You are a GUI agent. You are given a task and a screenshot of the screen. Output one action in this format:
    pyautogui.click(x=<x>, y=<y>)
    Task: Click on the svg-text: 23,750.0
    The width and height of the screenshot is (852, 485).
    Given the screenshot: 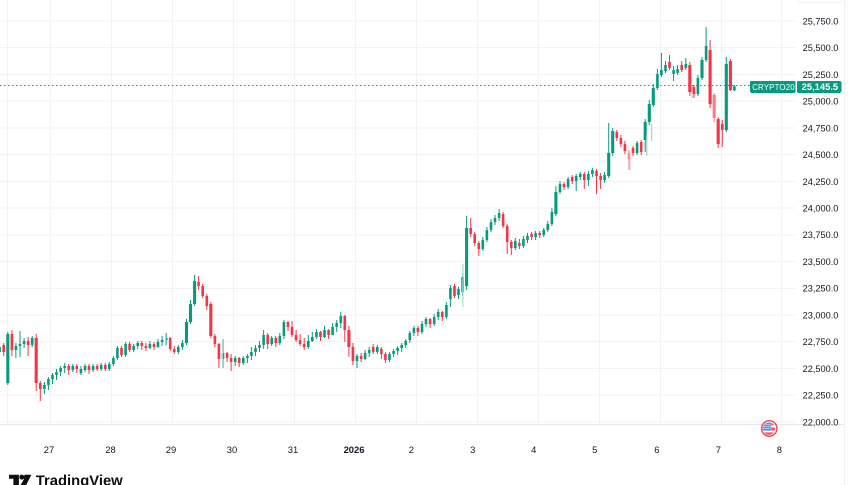 What is the action you would take?
    pyautogui.click(x=821, y=235)
    